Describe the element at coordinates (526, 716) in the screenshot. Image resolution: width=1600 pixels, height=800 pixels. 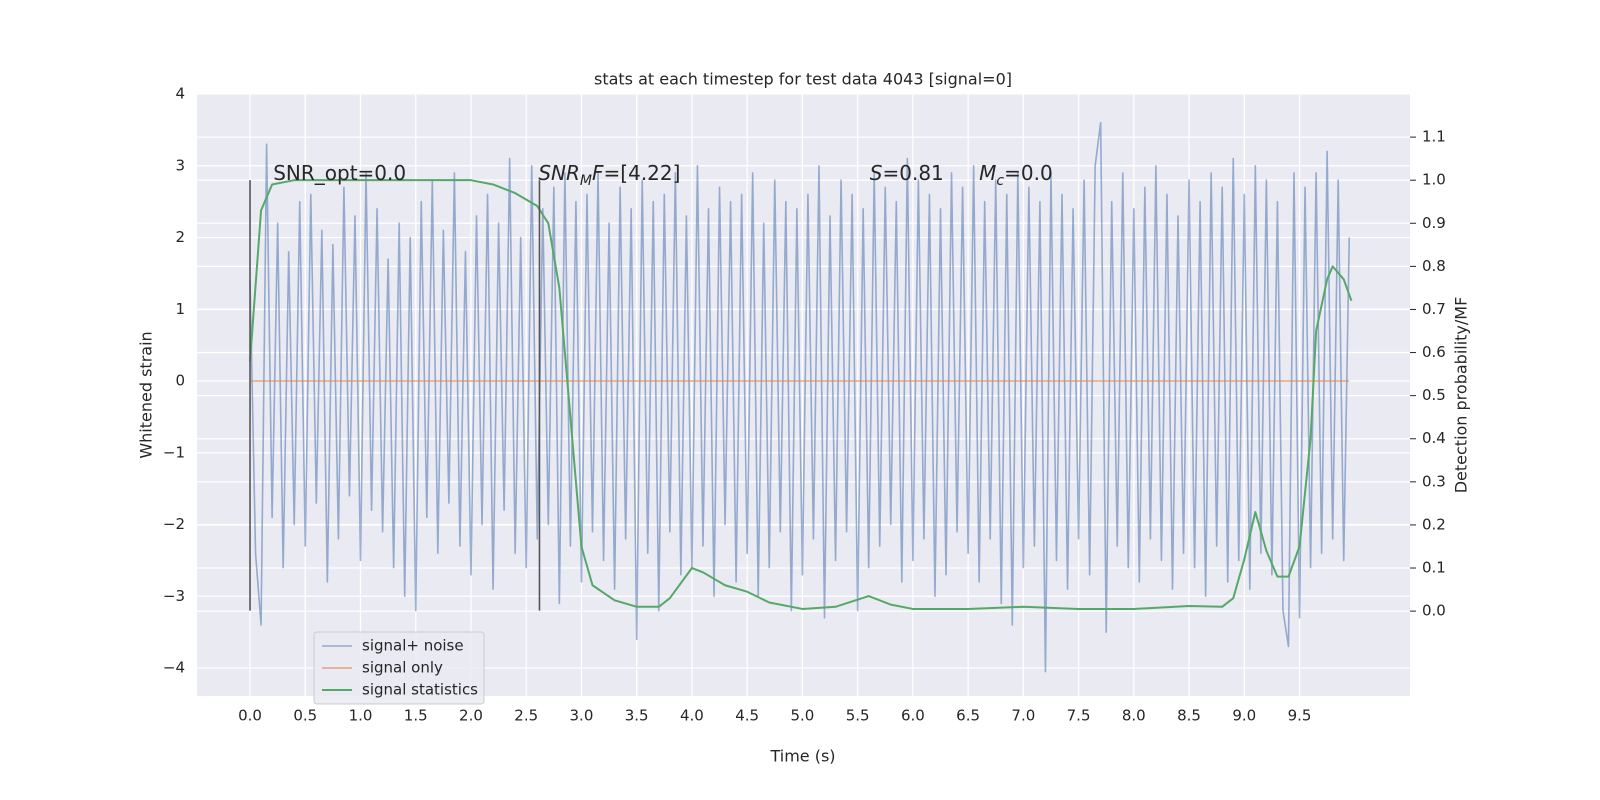
I see `x-tick-label: 2.5` at that location.